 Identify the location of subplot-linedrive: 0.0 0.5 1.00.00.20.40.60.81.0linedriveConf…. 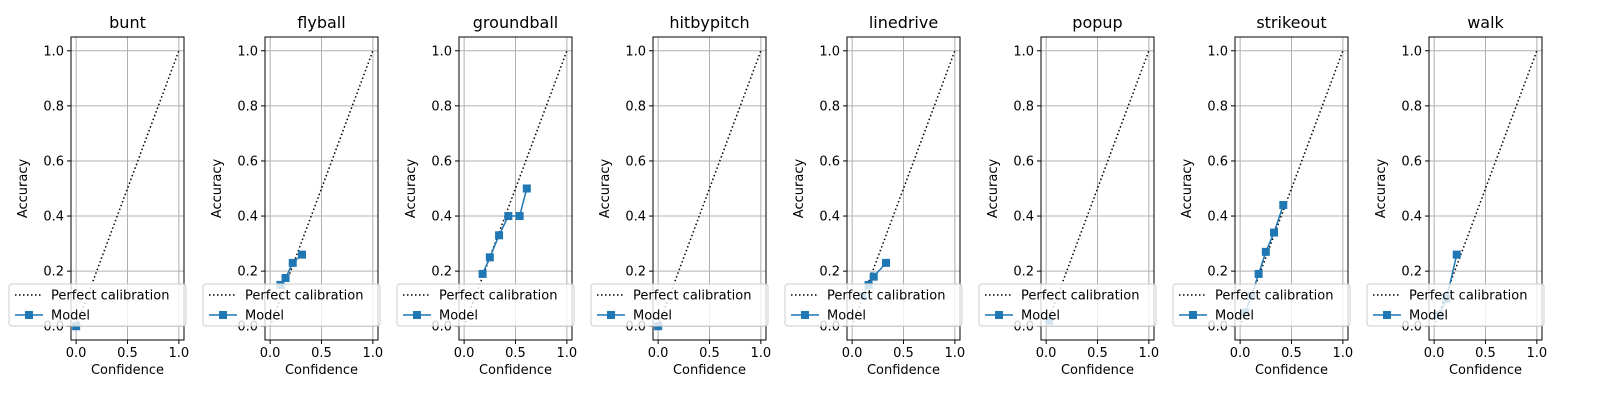
(874, 195).